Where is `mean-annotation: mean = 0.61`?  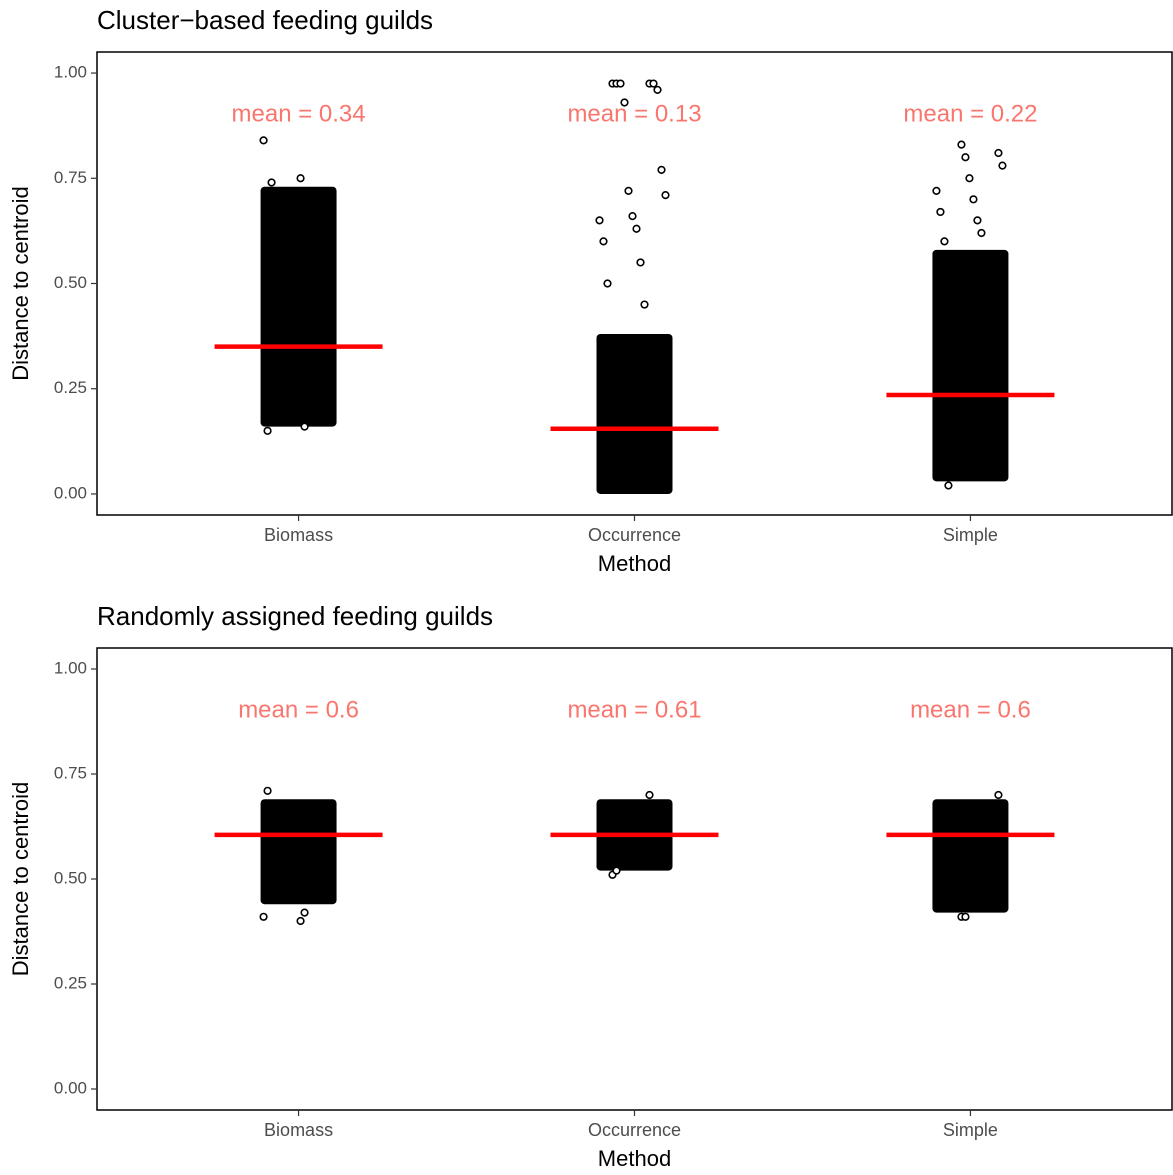 mean-annotation: mean = 0.61 is located at coordinates (634, 709).